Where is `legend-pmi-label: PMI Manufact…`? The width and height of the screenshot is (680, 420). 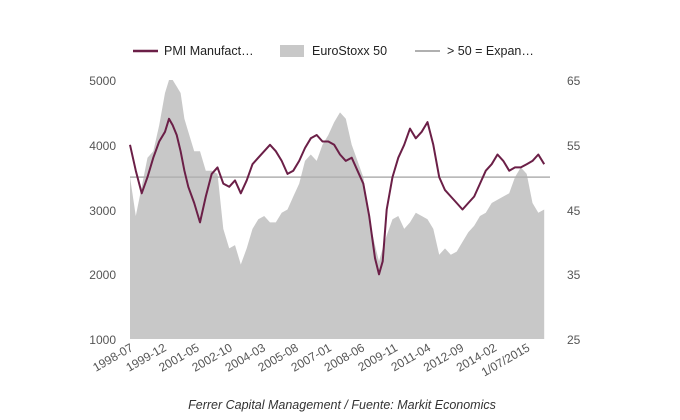
legend-pmi-label: PMI Manufact… is located at coordinates (209, 51).